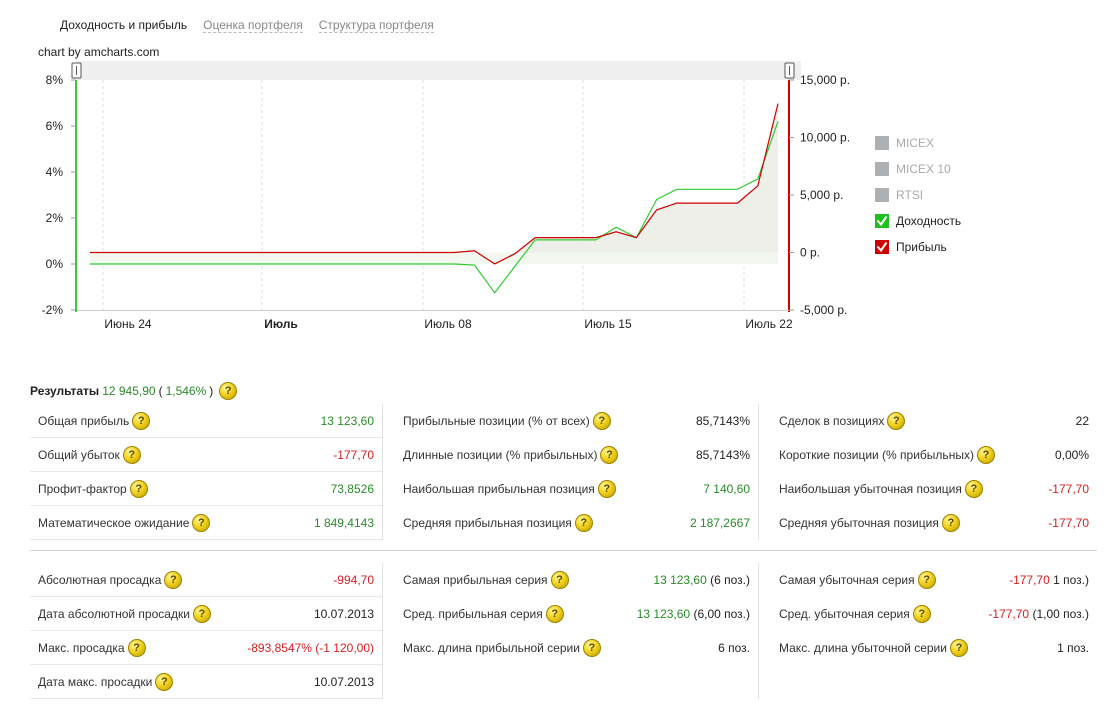 The width and height of the screenshot is (1117, 706). I want to click on stats-value: 10.07.2013, so click(344, 614).